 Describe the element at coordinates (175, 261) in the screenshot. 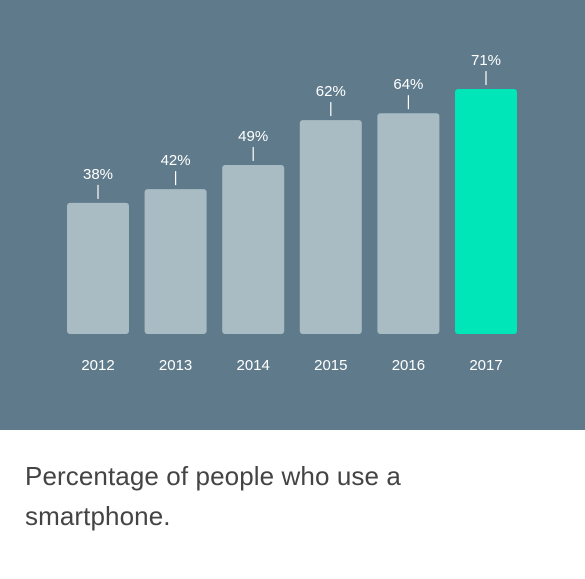

I see `bar-2013` at that location.